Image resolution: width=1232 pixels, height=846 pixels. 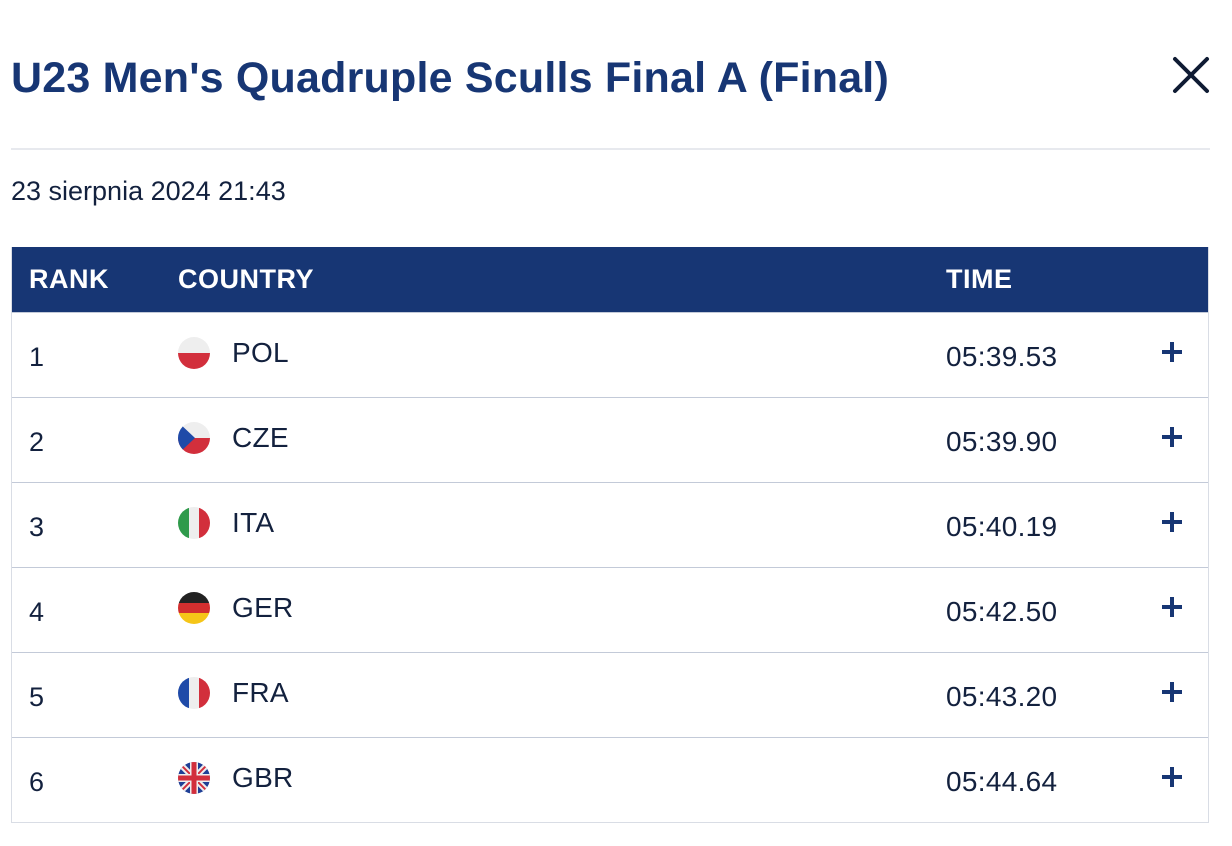 What do you see at coordinates (1002, 696) in the screenshot?
I see `time-cell: 05:43.20` at bounding box center [1002, 696].